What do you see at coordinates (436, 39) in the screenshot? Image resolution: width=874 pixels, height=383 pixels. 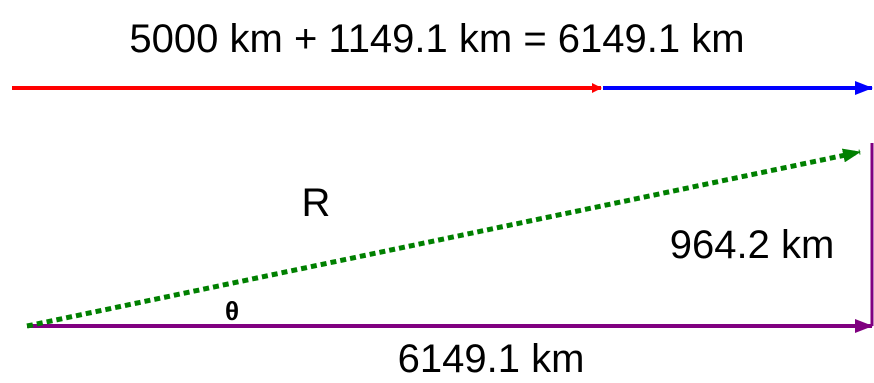 I see `equation-text: 5000 km + 1149.1 km = 6149.1 km` at bounding box center [436, 39].